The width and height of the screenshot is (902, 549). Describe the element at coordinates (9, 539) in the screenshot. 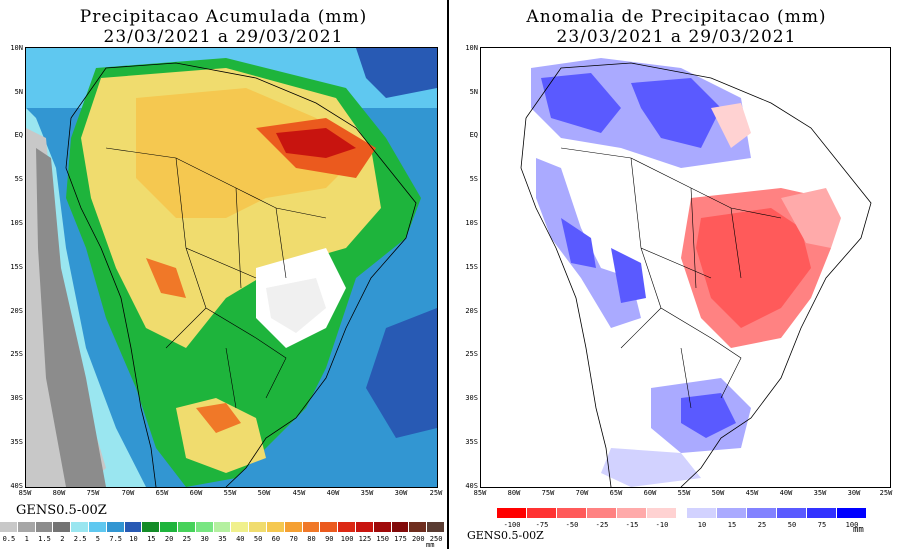

I see `colorbar-label: 0.5` at that location.